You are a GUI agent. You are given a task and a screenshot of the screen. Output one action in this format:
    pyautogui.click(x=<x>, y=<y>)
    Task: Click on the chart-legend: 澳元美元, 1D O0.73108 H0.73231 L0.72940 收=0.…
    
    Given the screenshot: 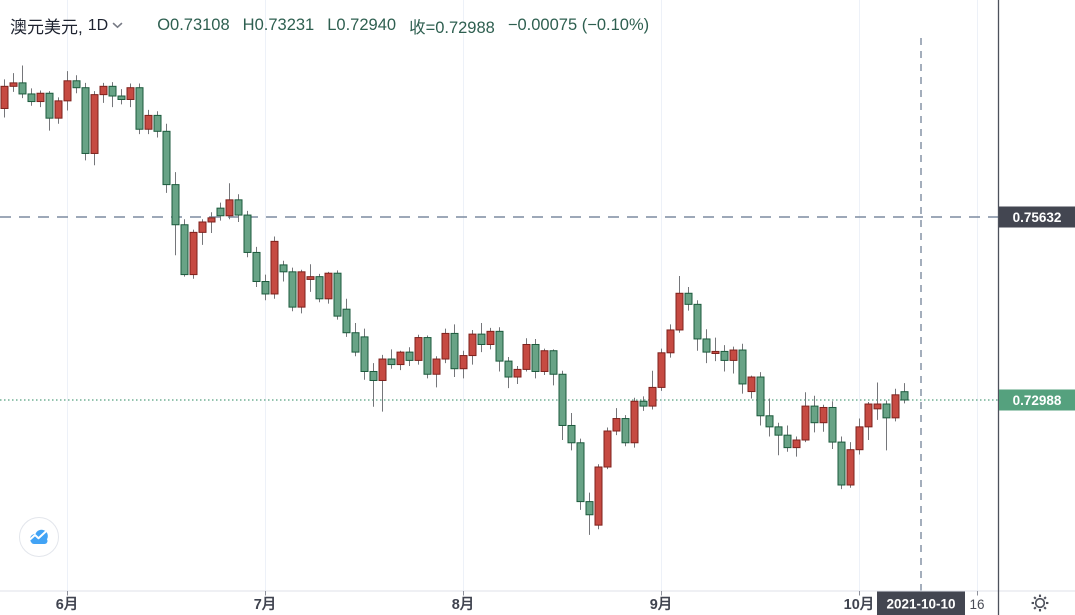 What is the action you would take?
    pyautogui.click(x=329, y=25)
    